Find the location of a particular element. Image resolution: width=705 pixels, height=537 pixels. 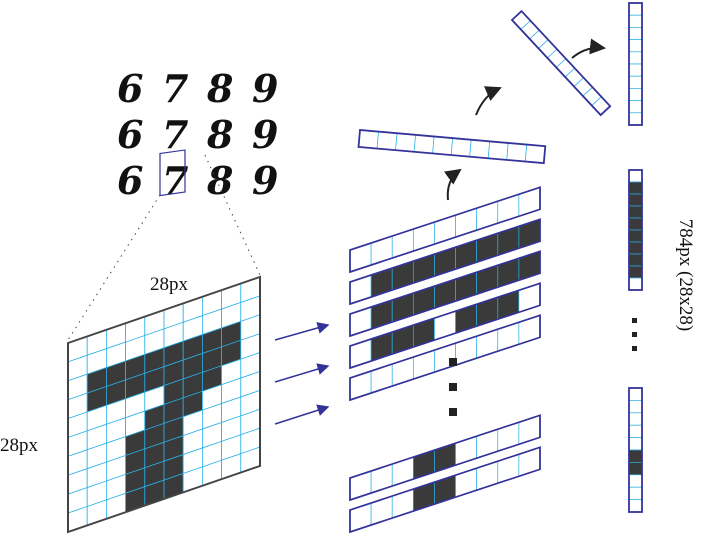

grid-border is located at coordinates (164, 404).